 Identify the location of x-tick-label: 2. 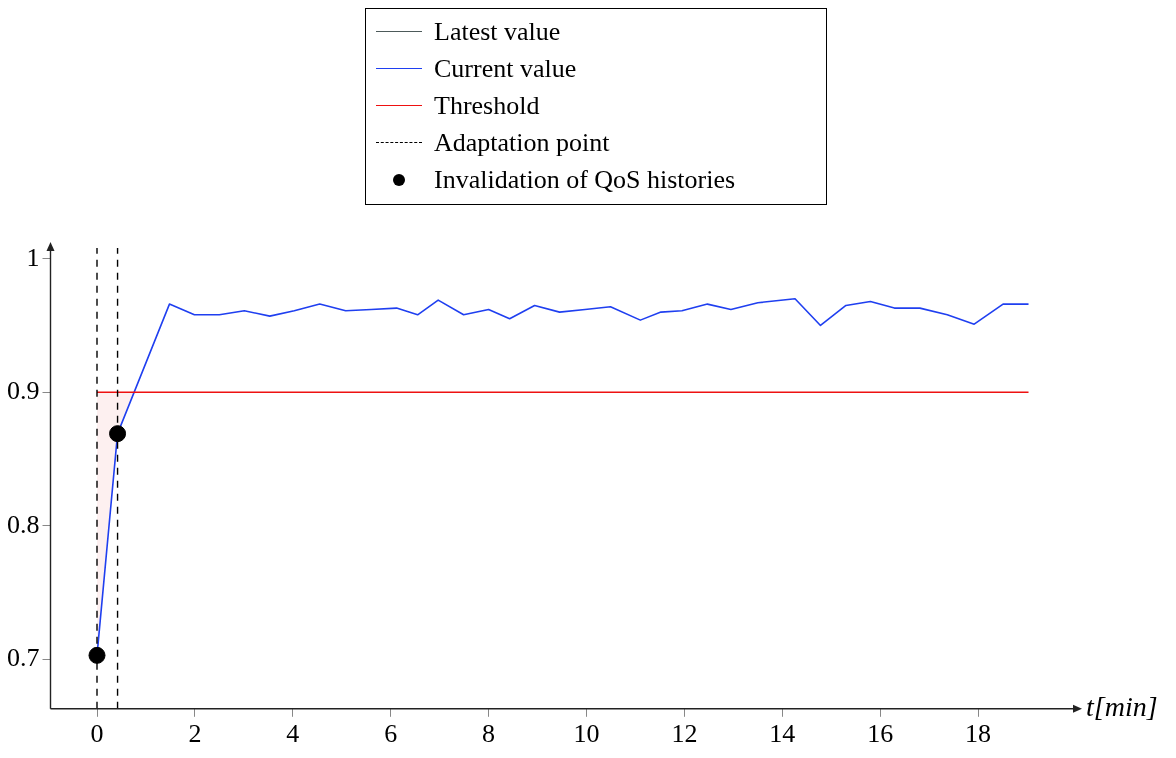
(195, 734).